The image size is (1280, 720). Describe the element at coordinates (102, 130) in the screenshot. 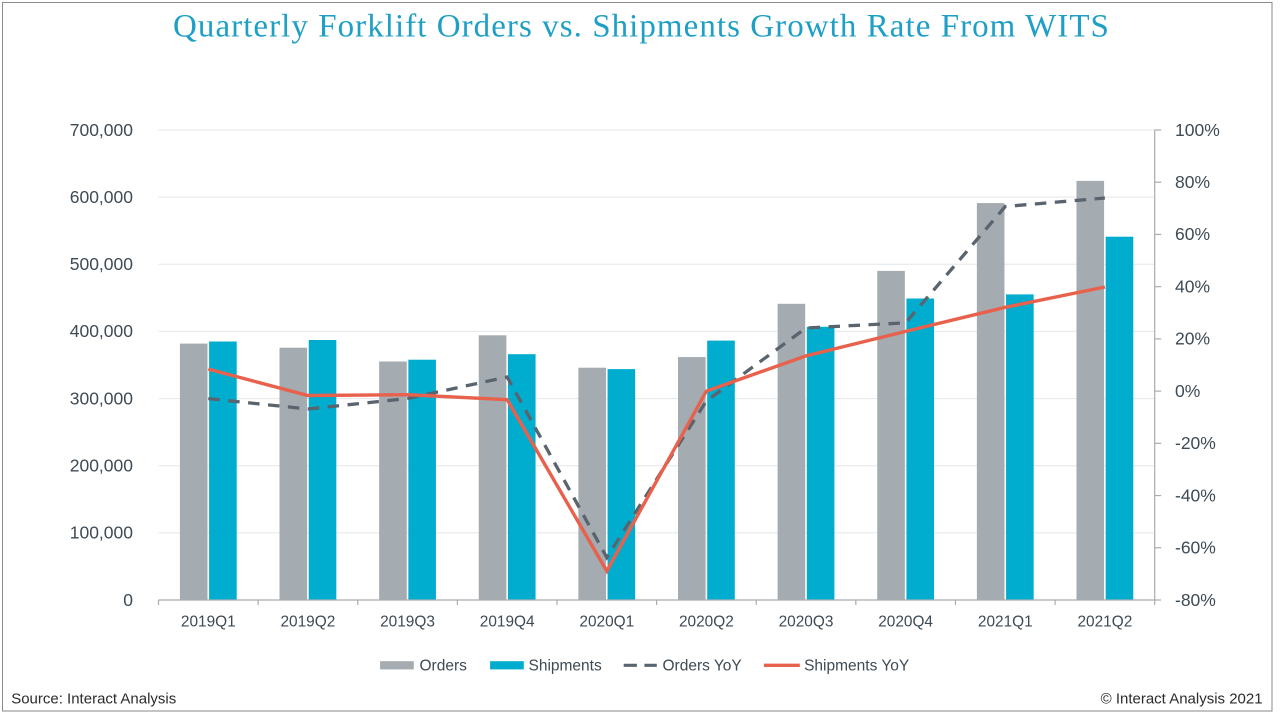

I see `svg-text: 700,000` at that location.